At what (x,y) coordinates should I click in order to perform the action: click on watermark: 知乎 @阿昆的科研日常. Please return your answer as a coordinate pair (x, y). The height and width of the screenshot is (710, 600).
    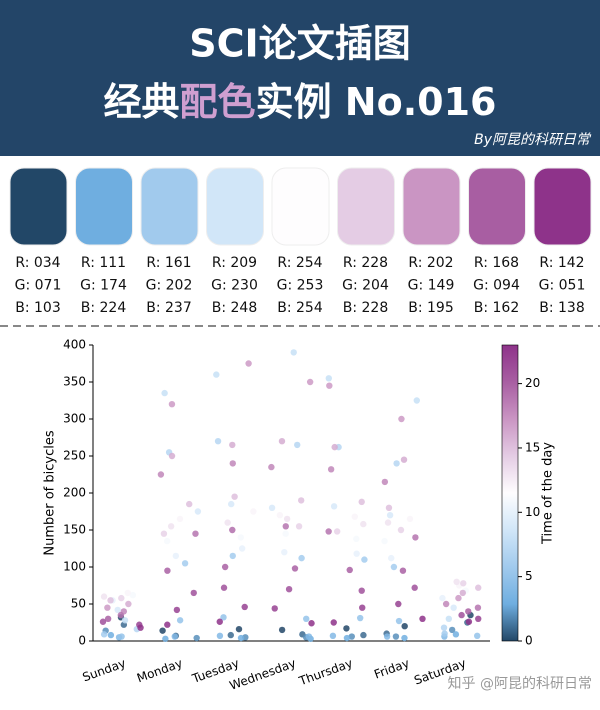
    Looking at the image, I should click on (520, 683).